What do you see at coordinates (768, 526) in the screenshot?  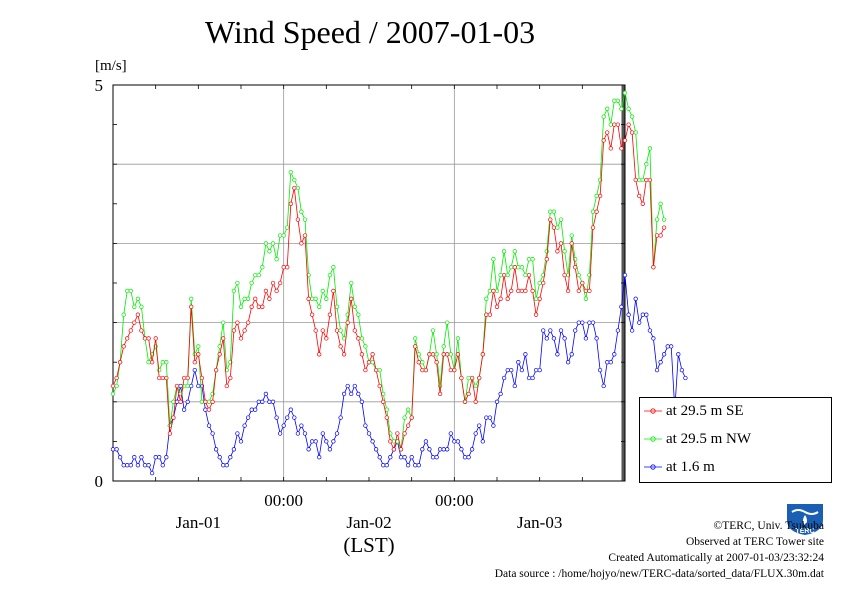 I see `copyright-text: ©TERC, Univ. Tsukuba` at bounding box center [768, 526].